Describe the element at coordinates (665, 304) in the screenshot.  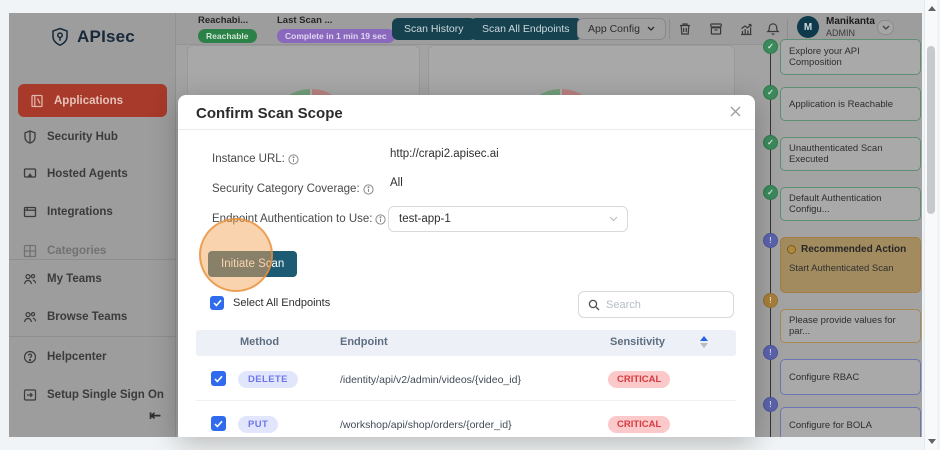
I see `search-input` at that location.